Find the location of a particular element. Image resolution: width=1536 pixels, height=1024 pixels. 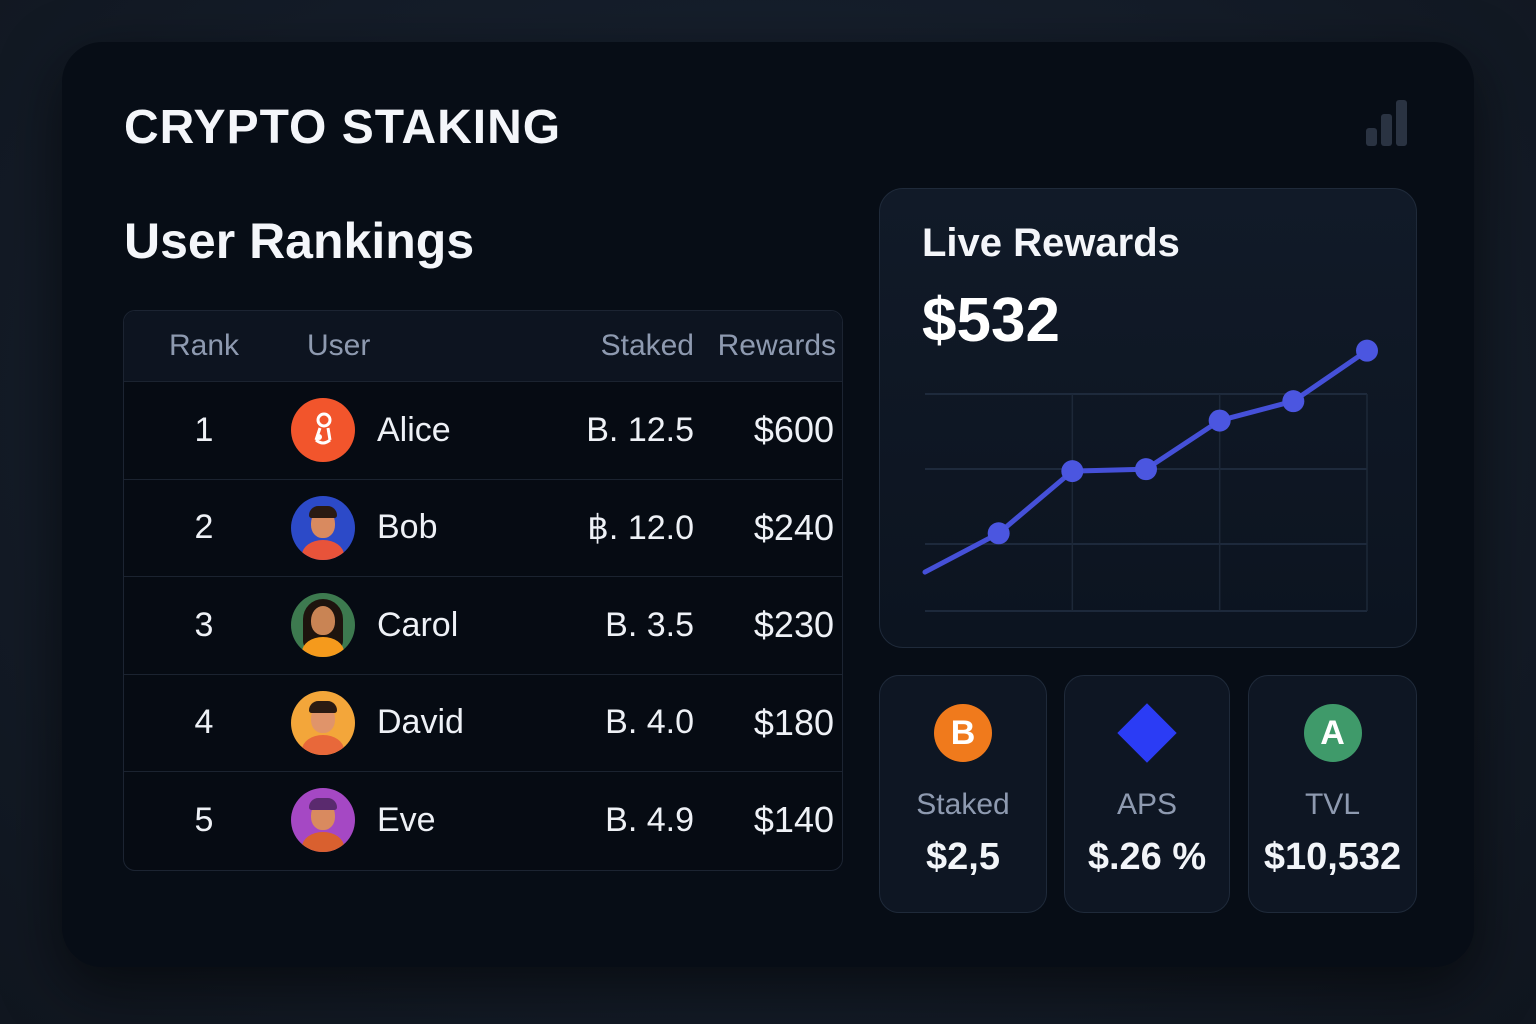

staked-cell: B. 4.0 is located at coordinates (649, 722).